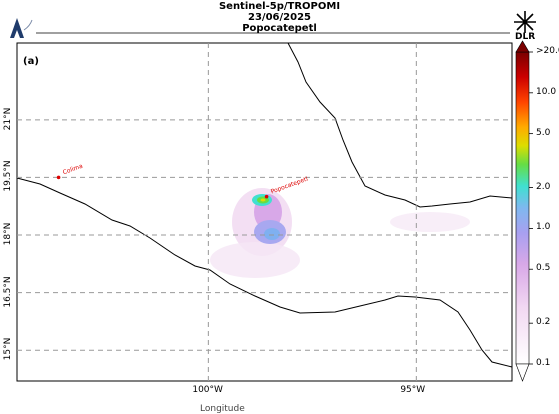  What do you see at coordinates (543, 227) in the screenshot?
I see `colorbar-tick-label-4: 1.0` at bounding box center [543, 227].